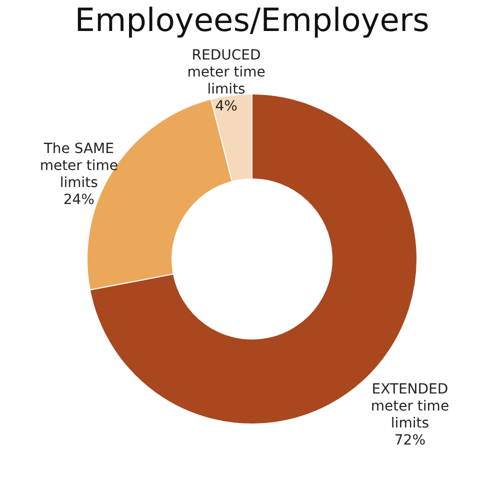  What do you see at coordinates (410, 440) in the screenshot?
I see `data-label: 72%` at bounding box center [410, 440].